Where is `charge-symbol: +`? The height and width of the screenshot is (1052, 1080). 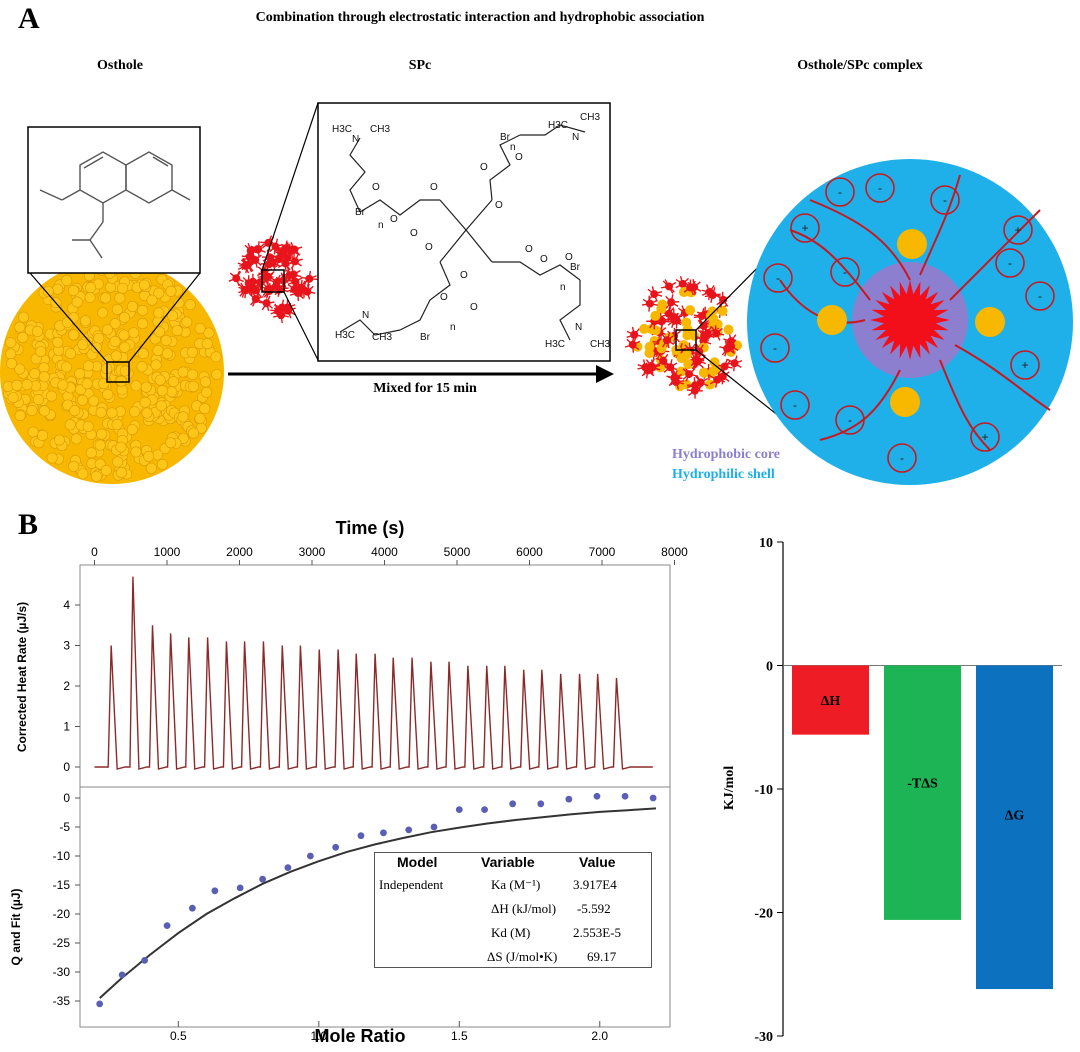
charge-symbol: + is located at coordinates (1024, 365).